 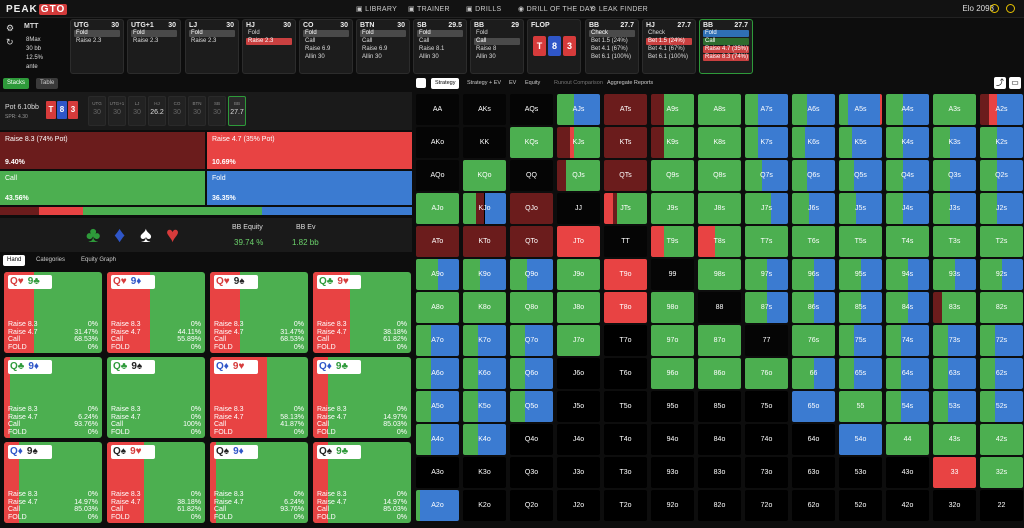 I want to click on spade-icon: ♠, so click(x=146, y=234).